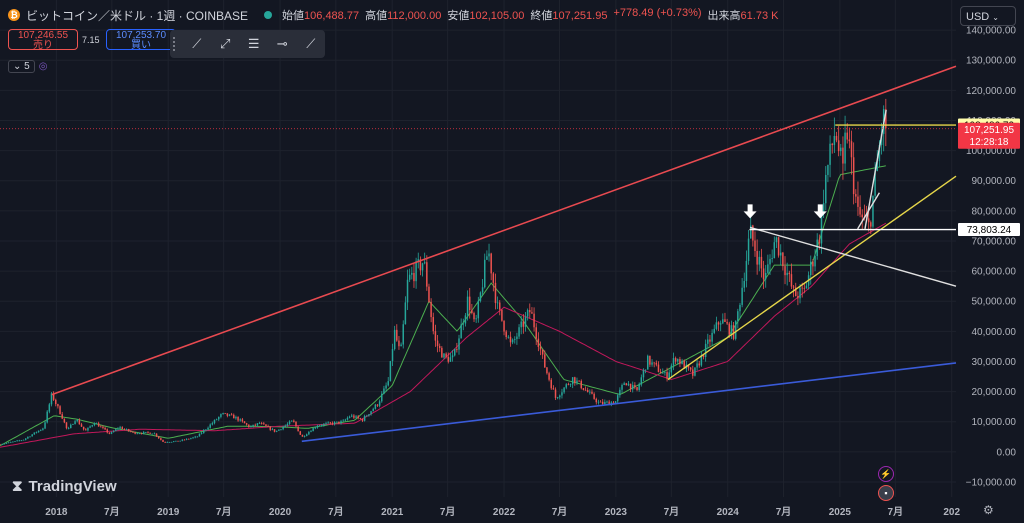 The width and height of the screenshot is (1024, 523). What do you see at coordinates (886, 474) in the screenshot?
I see `lightning-icon: ⚡` at bounding box center [886, 474].